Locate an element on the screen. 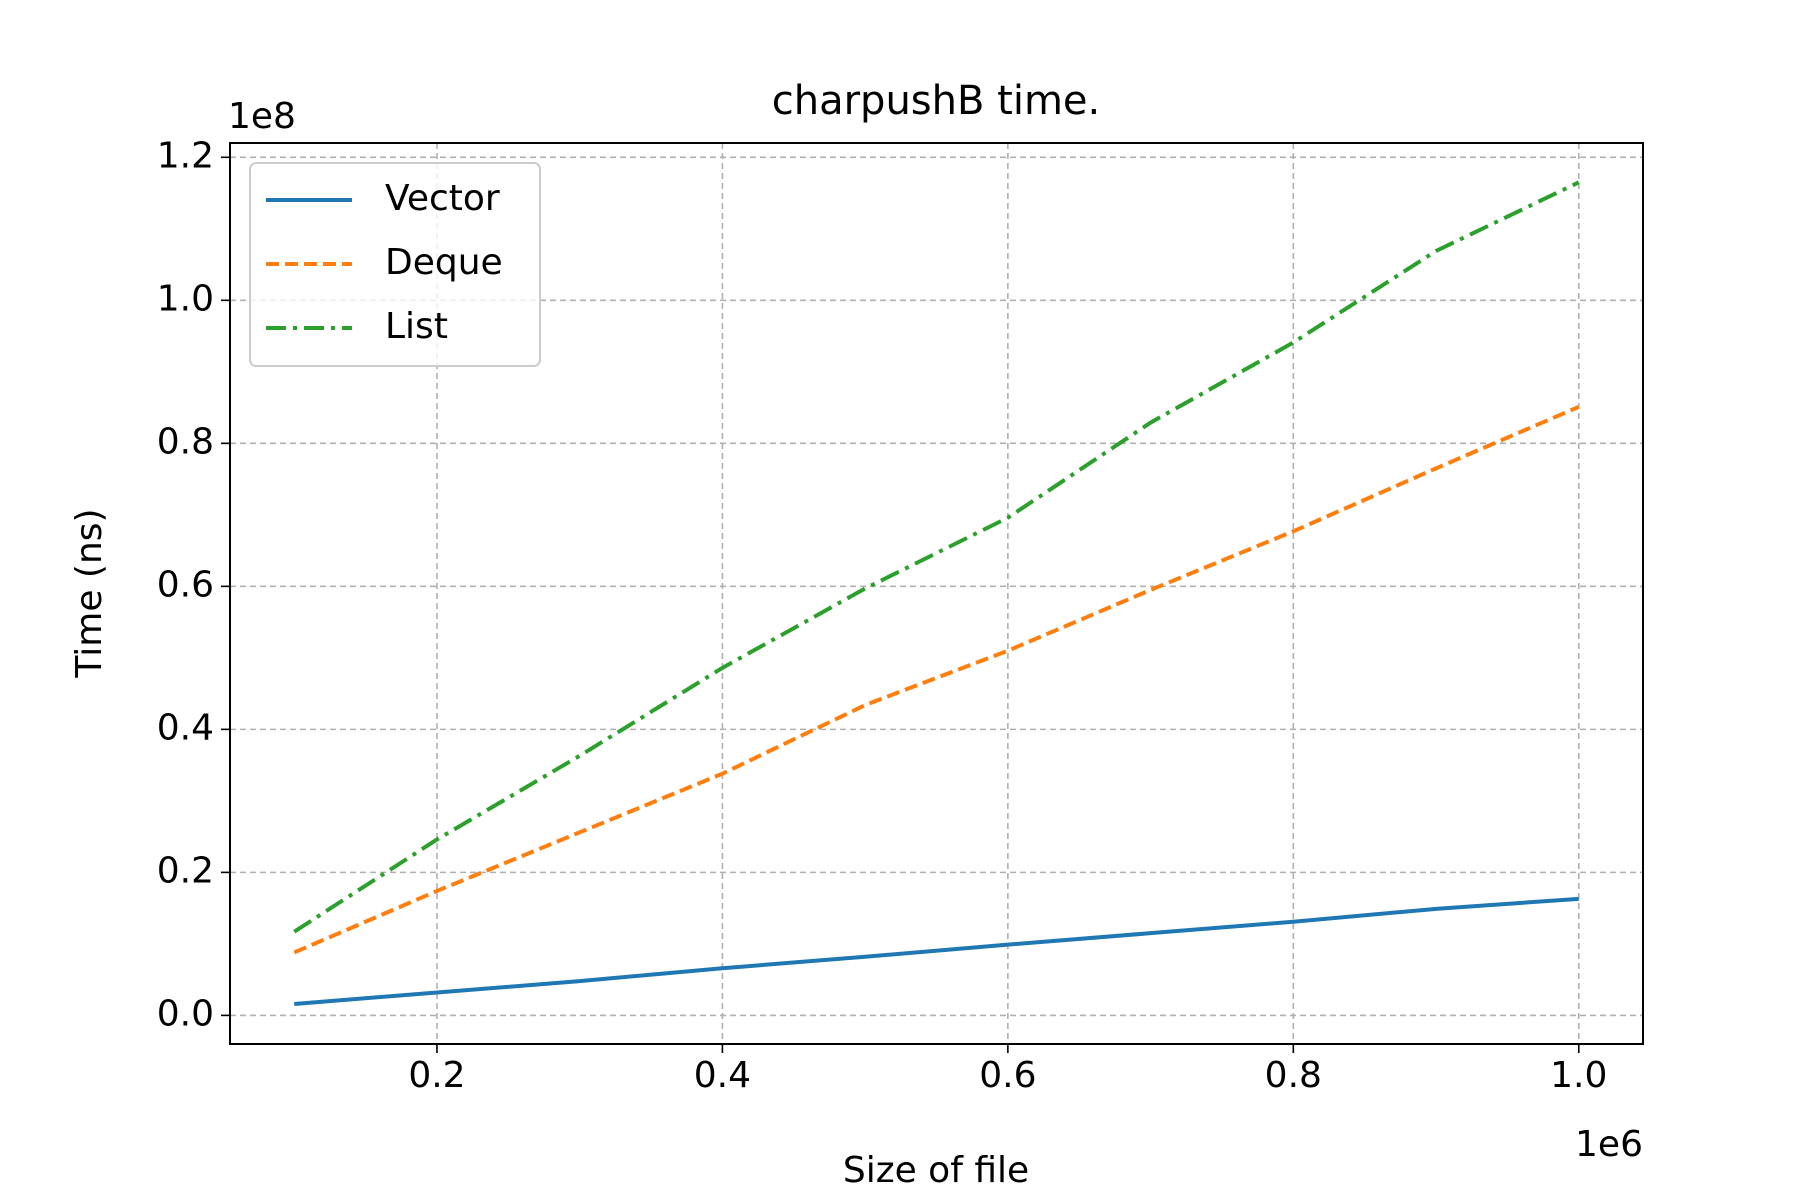 This screenshot has height=1200, width=1800. chart-title: charpushB time. is located at coordinates (936, 101).